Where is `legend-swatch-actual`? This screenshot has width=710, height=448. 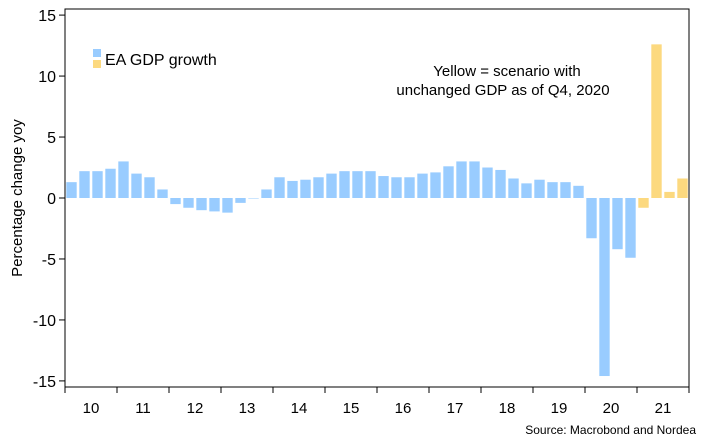
legend-swatch-actual is located at coordinates (97, 53).